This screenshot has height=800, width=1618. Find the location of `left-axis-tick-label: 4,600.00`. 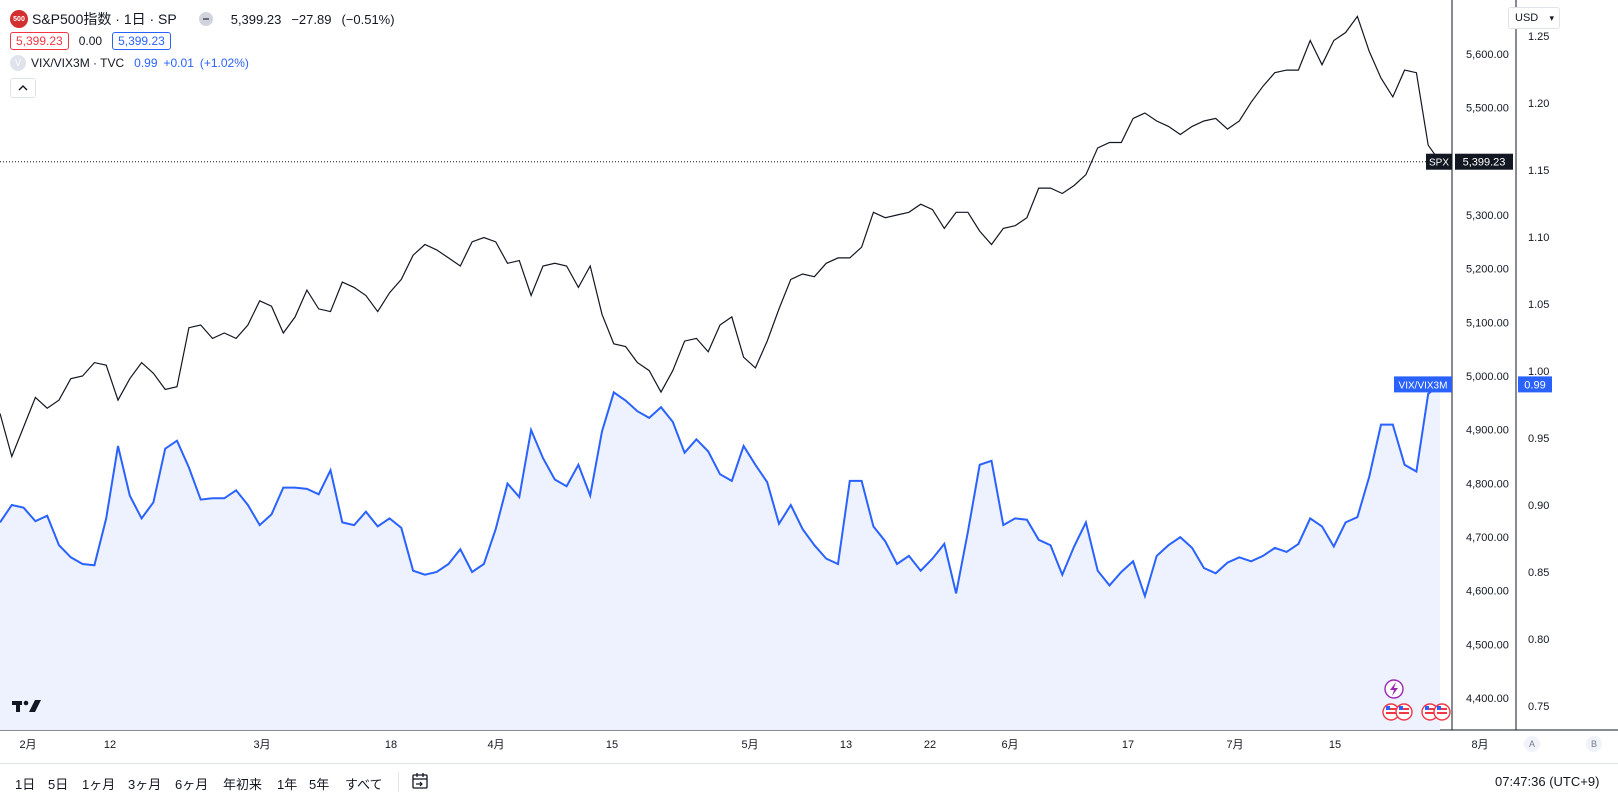

left-axis-tick-label: 4,600.00 is located at coordinates (1487, 592).